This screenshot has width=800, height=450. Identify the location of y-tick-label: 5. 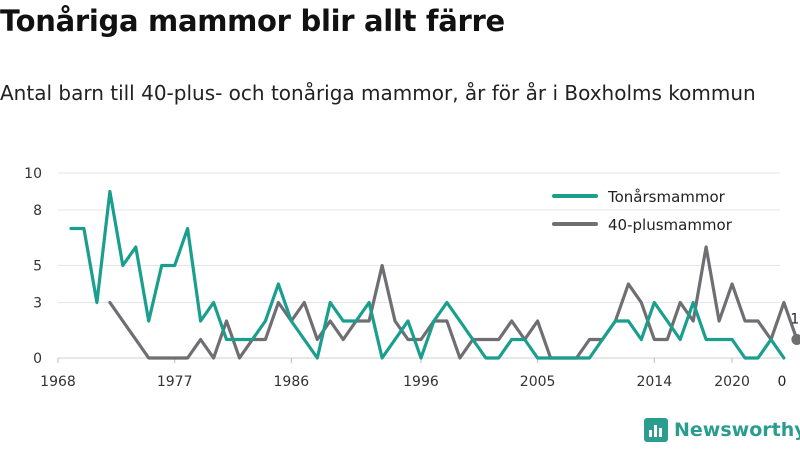
(37, 267).